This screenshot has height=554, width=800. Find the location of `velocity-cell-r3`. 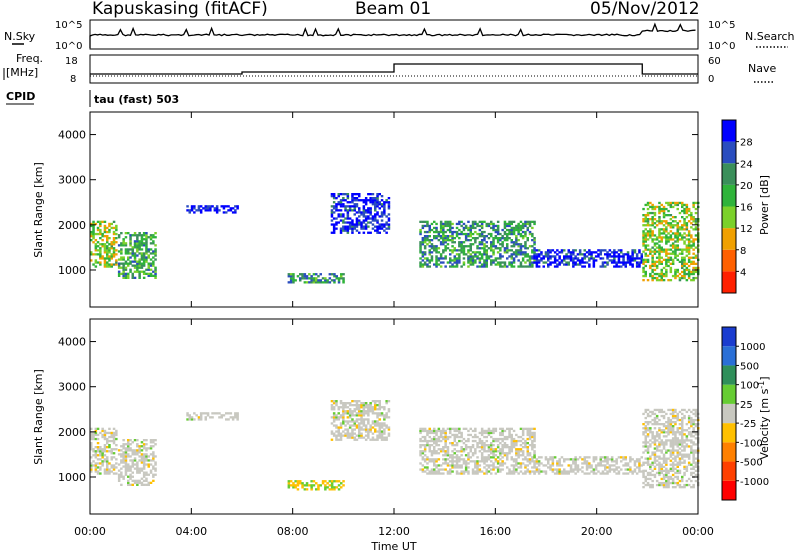

velocity-cell-r3 is located at coordinates (298, 489).